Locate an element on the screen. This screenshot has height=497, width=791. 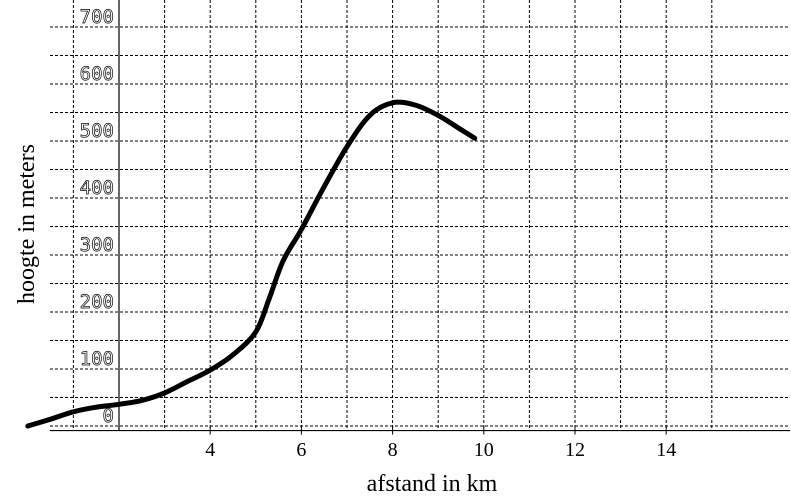
y-tick-label: 700 is located at coordinates (97, 17).